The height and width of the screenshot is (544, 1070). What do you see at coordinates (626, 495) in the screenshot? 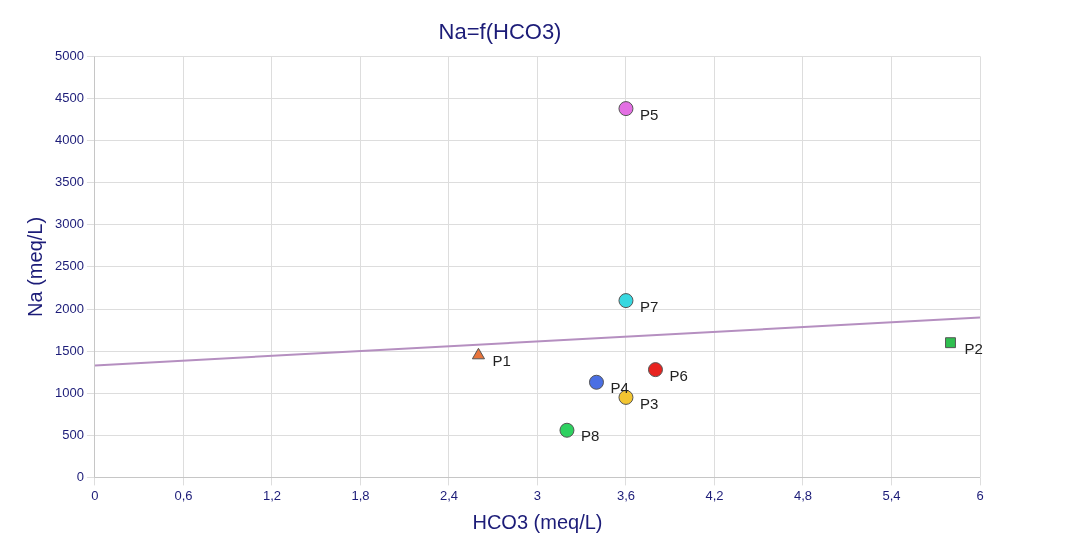
I see `x-tick-label: 3,6` at bounding box center [626, 495].